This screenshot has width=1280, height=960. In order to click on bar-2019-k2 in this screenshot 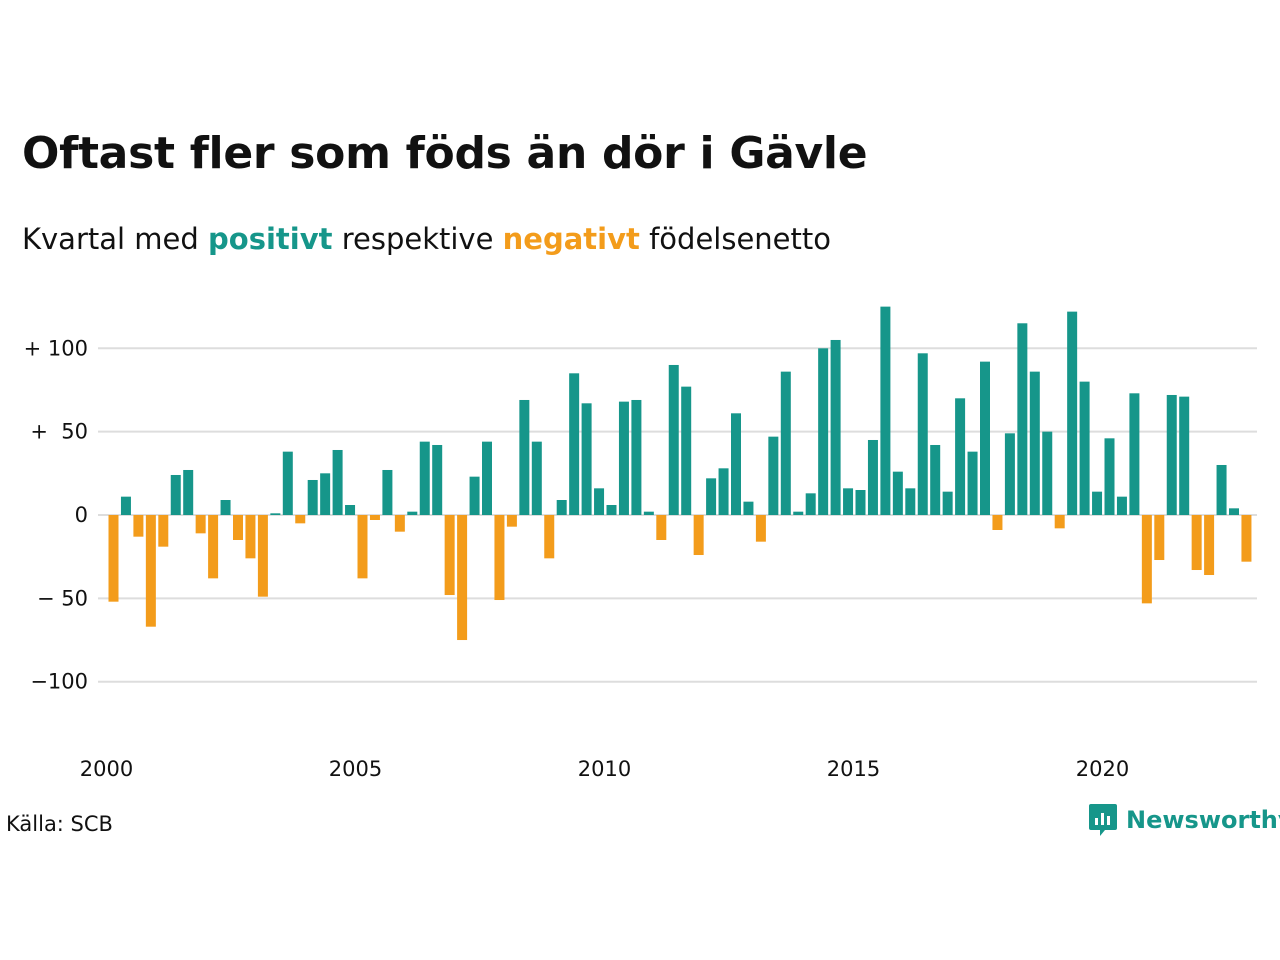, I will do `click(1072, 413)`.